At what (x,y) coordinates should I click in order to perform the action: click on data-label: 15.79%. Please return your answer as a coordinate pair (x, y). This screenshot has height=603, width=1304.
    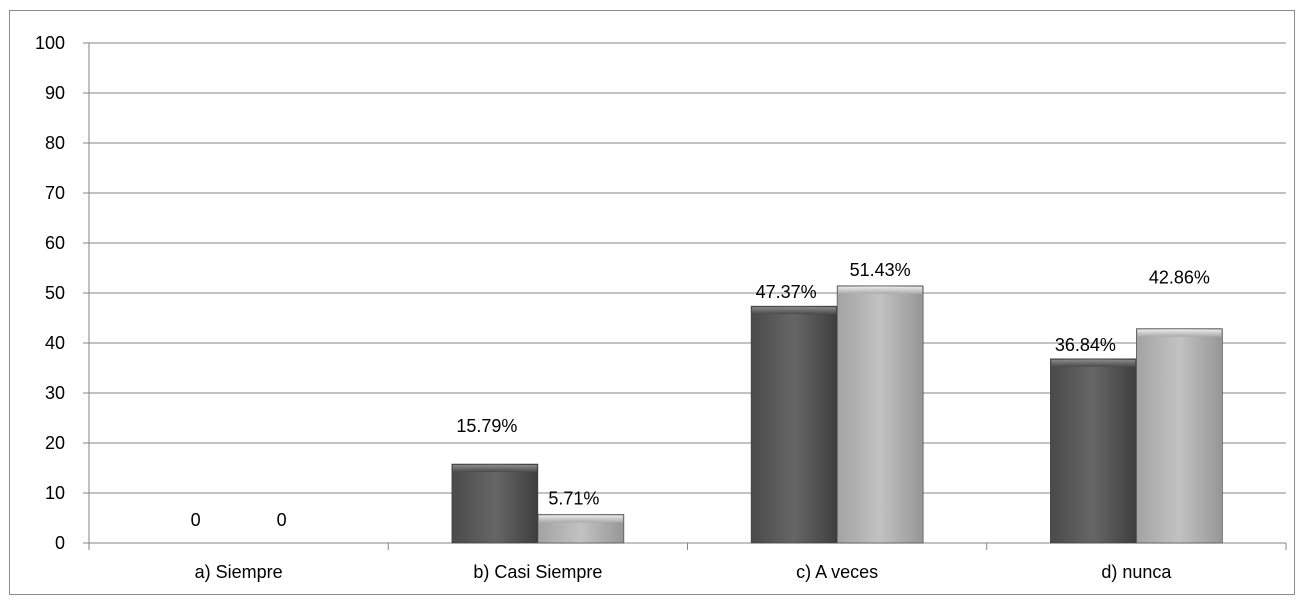
    Looking at the image, I should click on (486, 426).